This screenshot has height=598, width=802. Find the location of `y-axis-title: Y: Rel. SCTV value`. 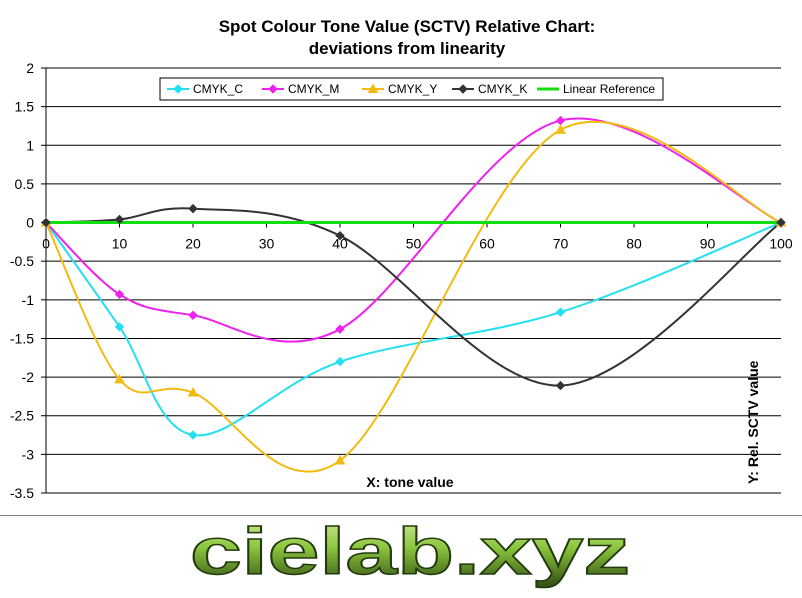

y-axis-title: Y: Rel. SCTV value is located at coordinates (753, 422).